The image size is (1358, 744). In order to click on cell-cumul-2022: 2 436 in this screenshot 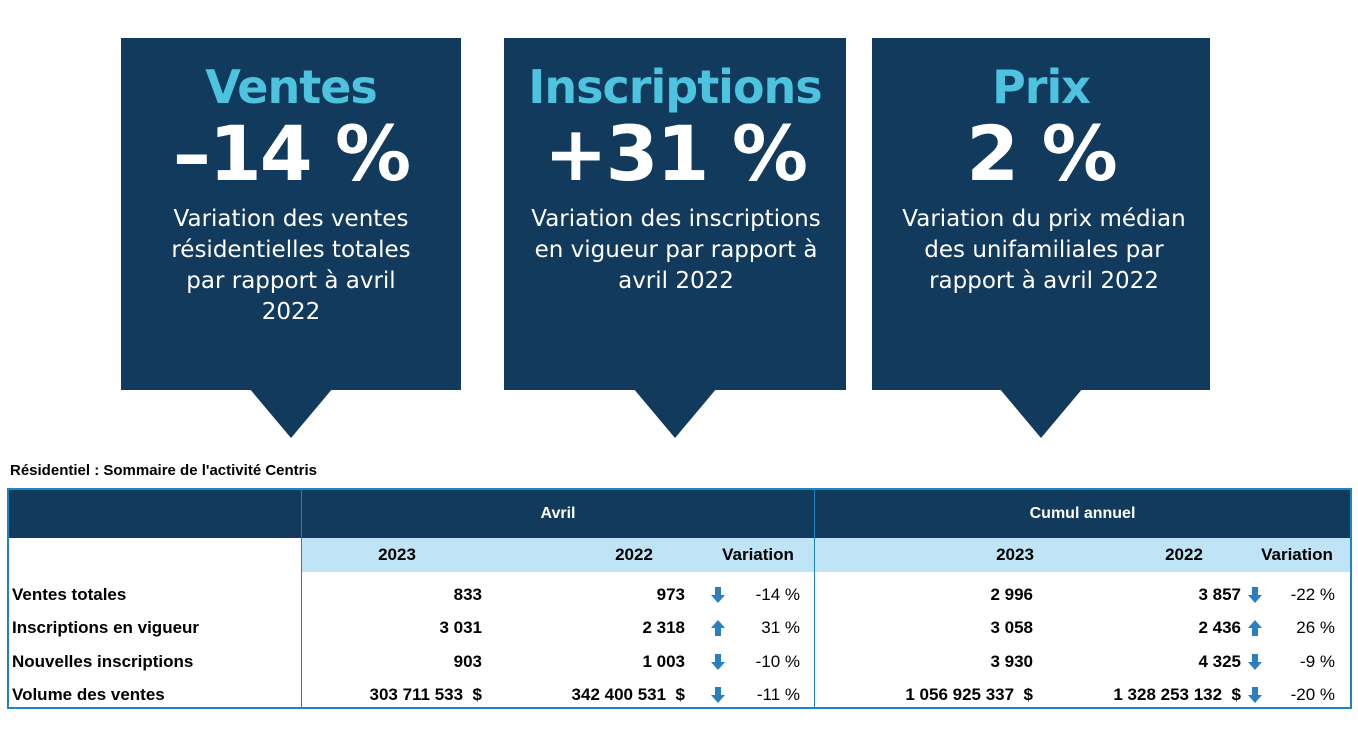, I will do `click(1219, 627)`.